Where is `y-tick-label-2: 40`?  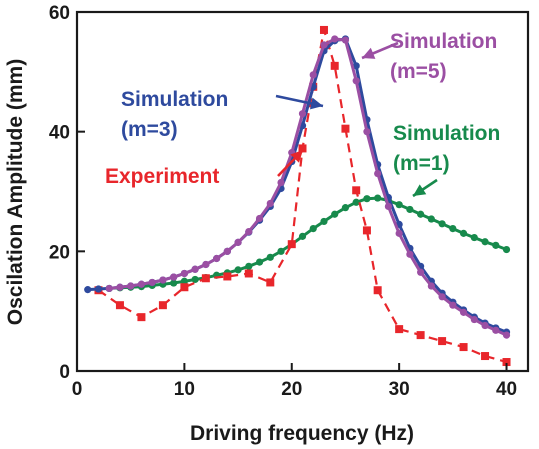
y-tick-label-2: 40 is located at coordinates (59, 133).